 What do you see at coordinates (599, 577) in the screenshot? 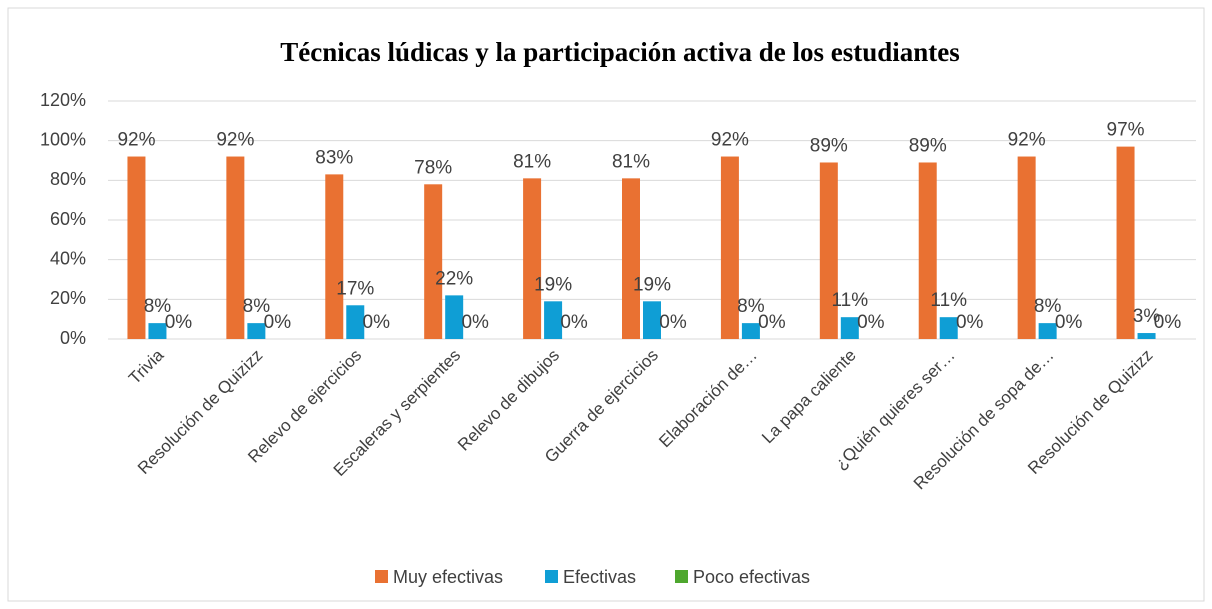
I see `legend-label: Efectivas` at bounding box center [599, 577].